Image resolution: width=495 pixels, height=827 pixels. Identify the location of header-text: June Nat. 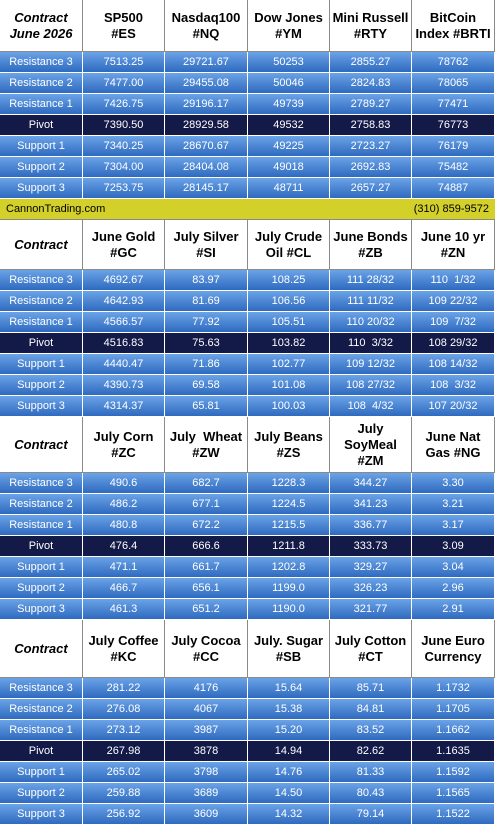
(453, 436).